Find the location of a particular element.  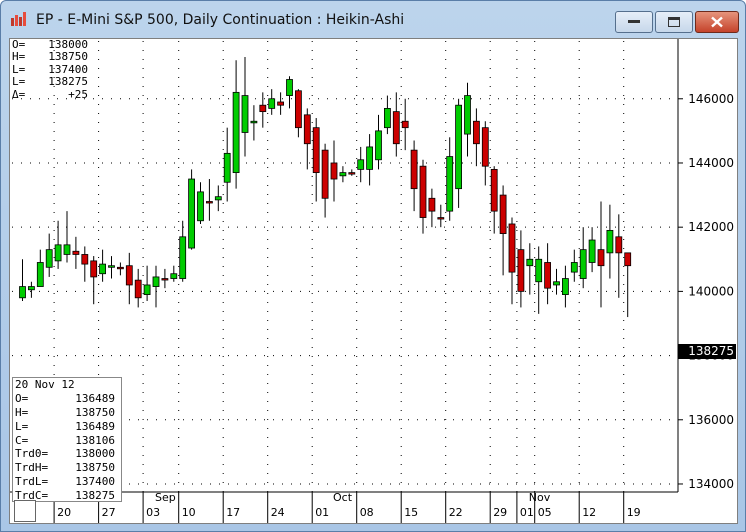

price-tick-label: 140000 is located at coordinates (711, 291).